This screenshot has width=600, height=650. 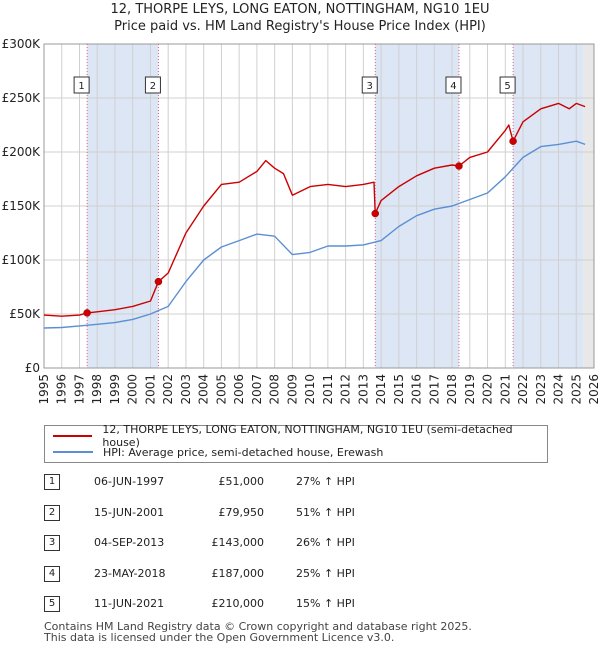 I want to click on sale-price: £187,000, so click(x=238, y=573).